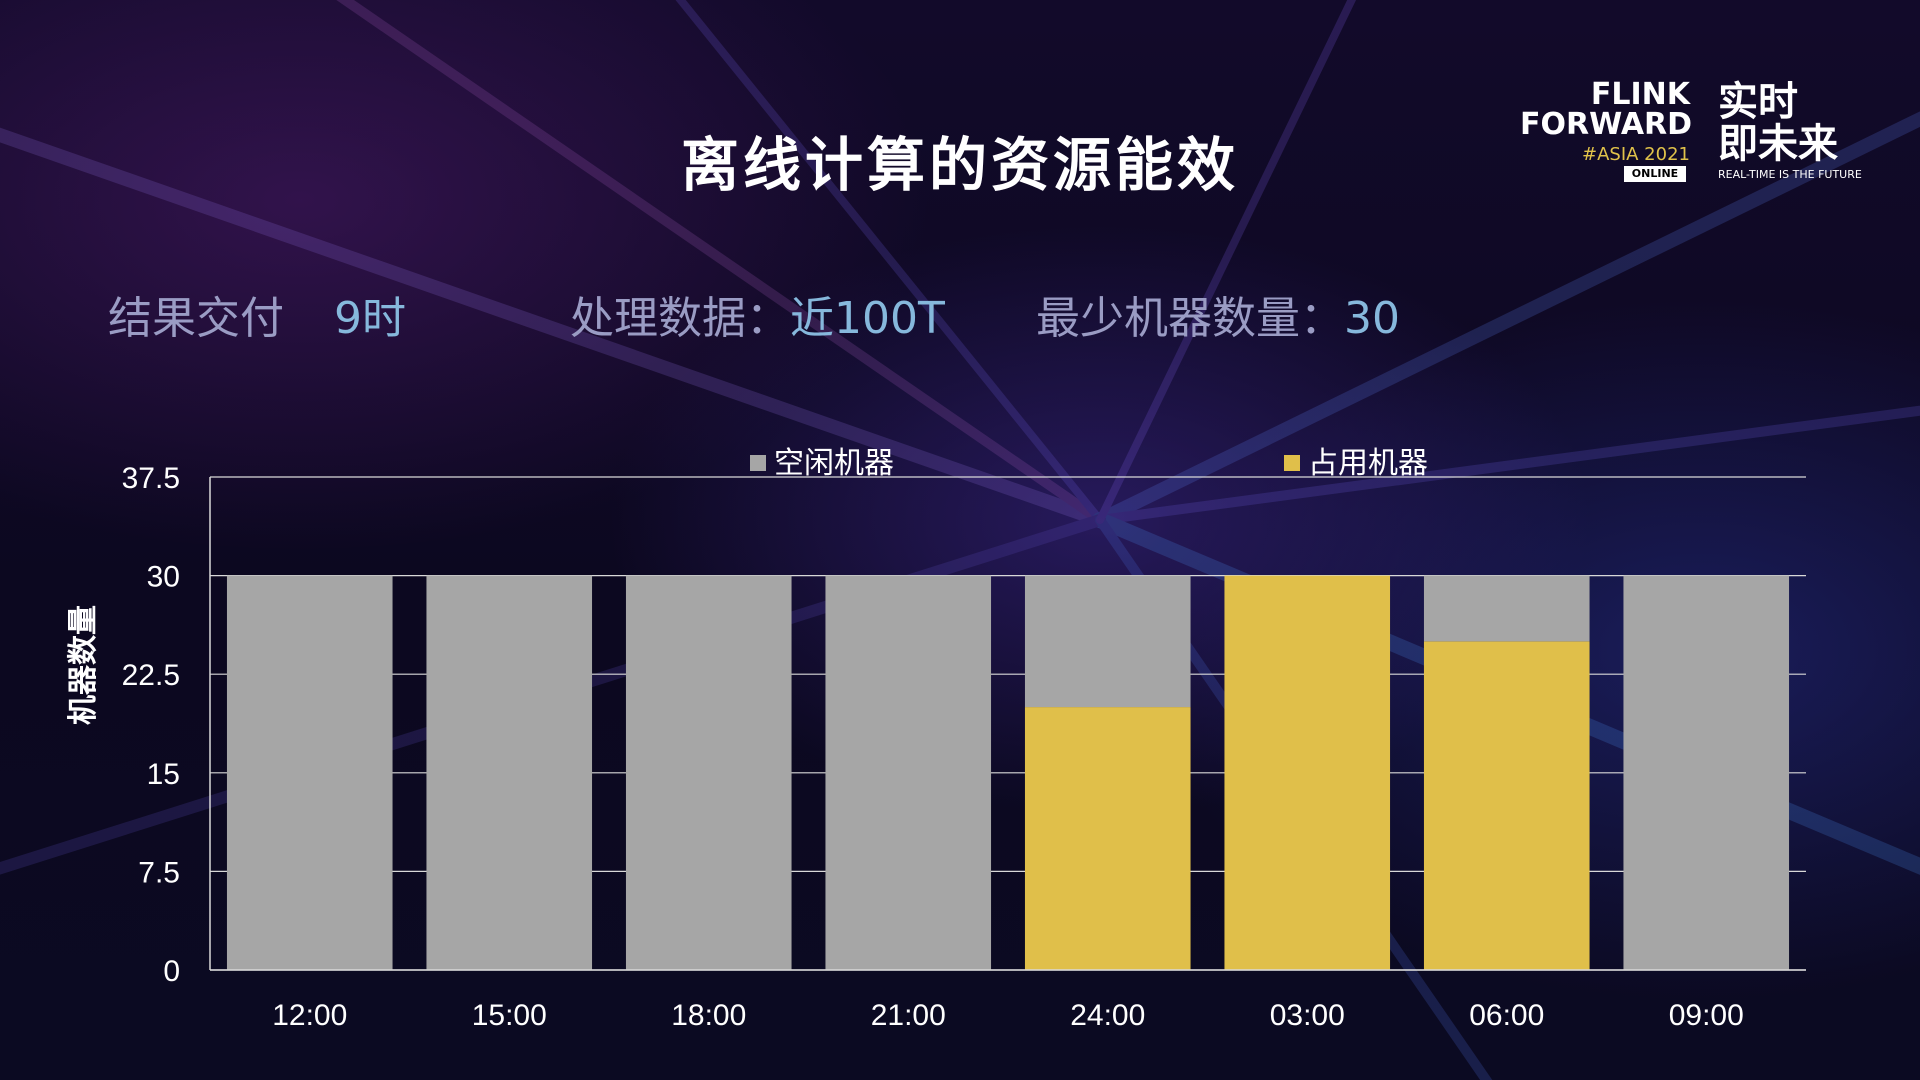  Describe the element at coordinates (1758, 102) in the screenshot. I see `logo-cn-line1: 实时` at that location.